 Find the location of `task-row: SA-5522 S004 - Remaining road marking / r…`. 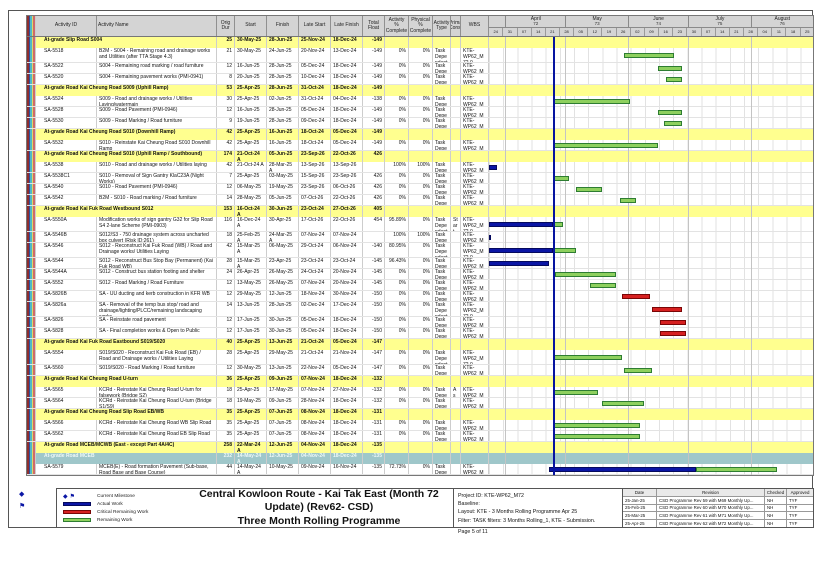

task-row: SA-5522 S004 - Remaining road marking / r… is located at coordinates (420, 68).